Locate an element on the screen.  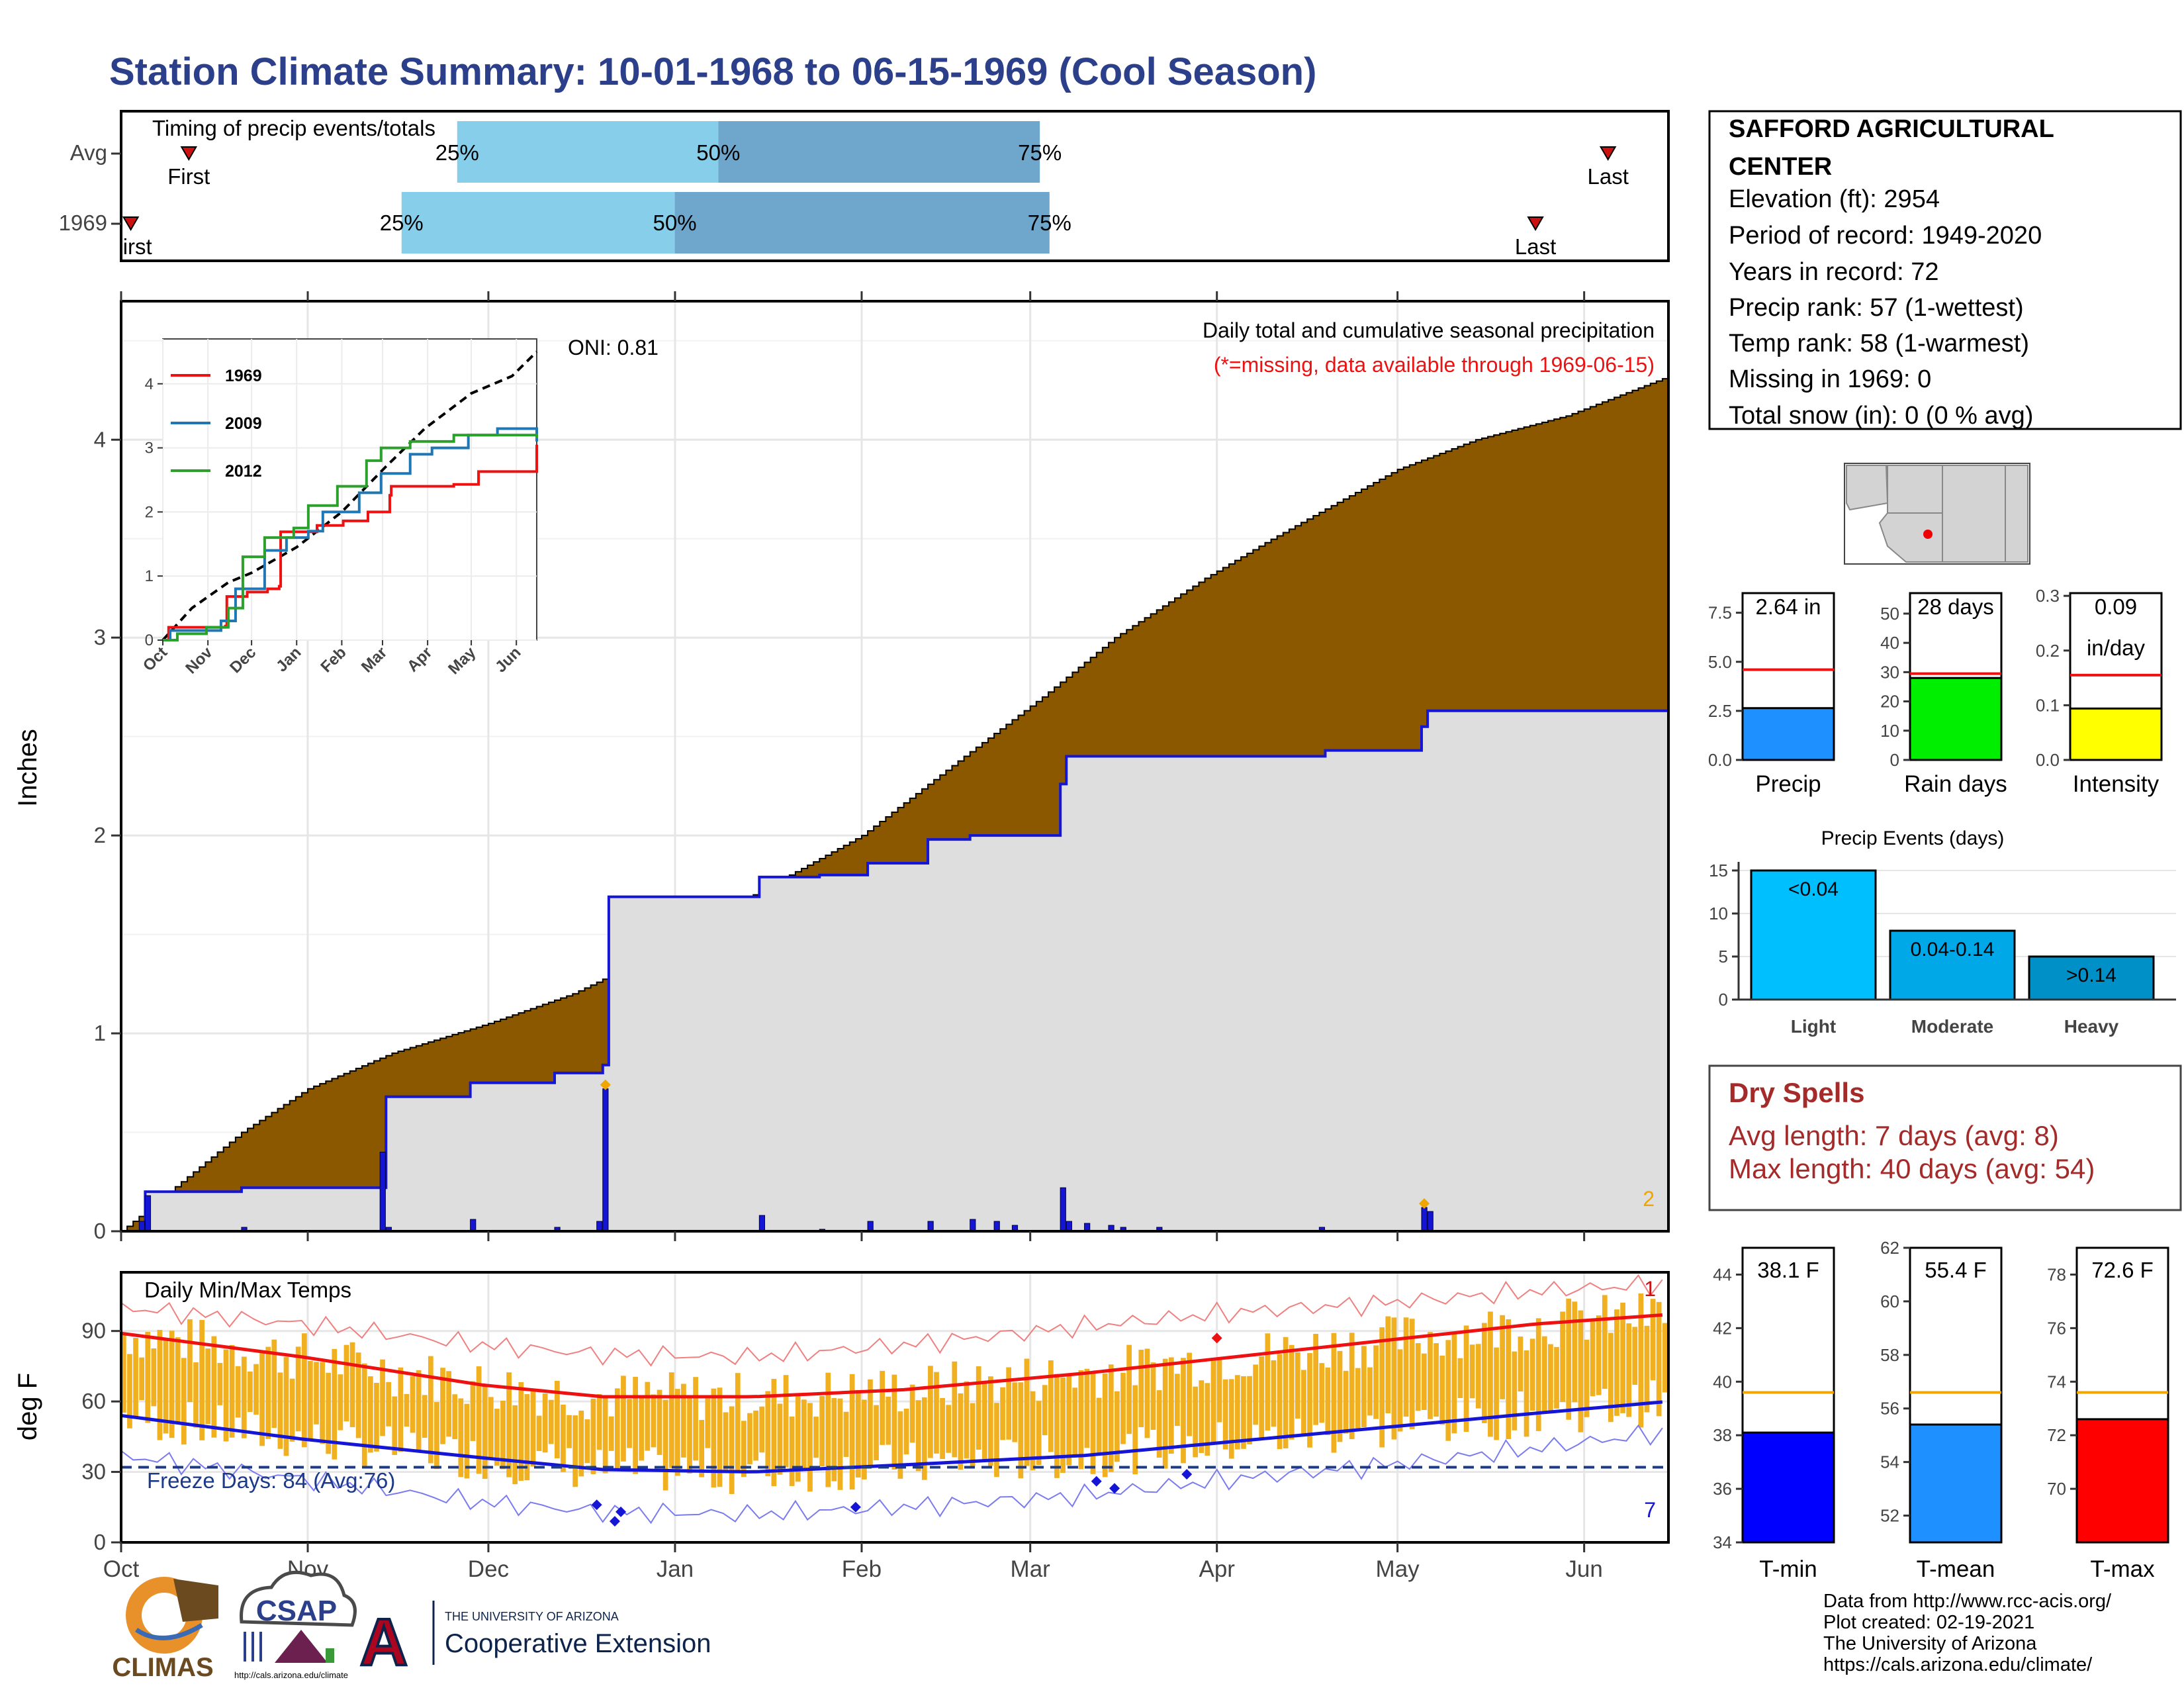
record-max-line is located at coordinates (892, 1320).